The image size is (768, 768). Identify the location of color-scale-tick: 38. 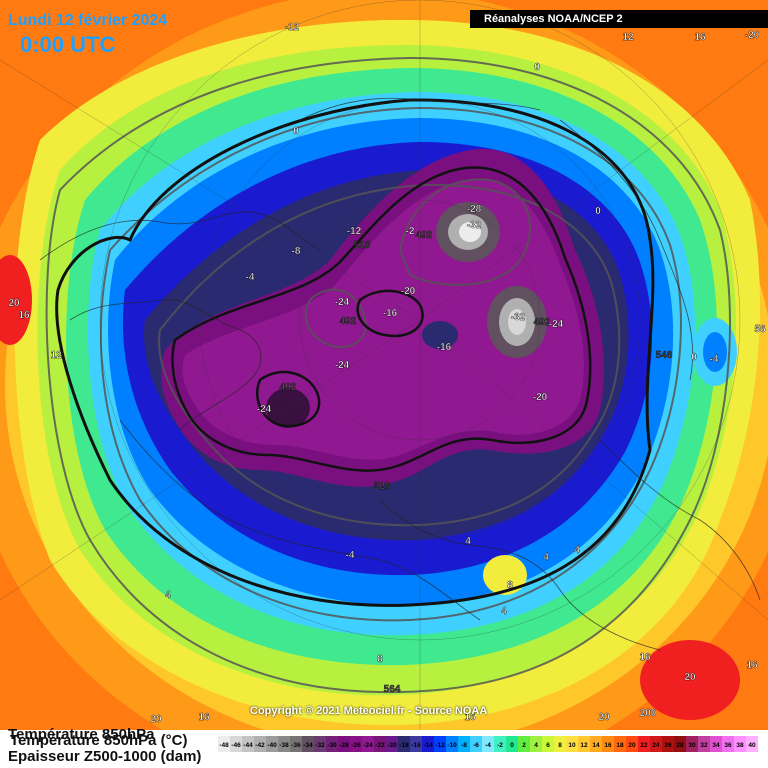
(740, 745).